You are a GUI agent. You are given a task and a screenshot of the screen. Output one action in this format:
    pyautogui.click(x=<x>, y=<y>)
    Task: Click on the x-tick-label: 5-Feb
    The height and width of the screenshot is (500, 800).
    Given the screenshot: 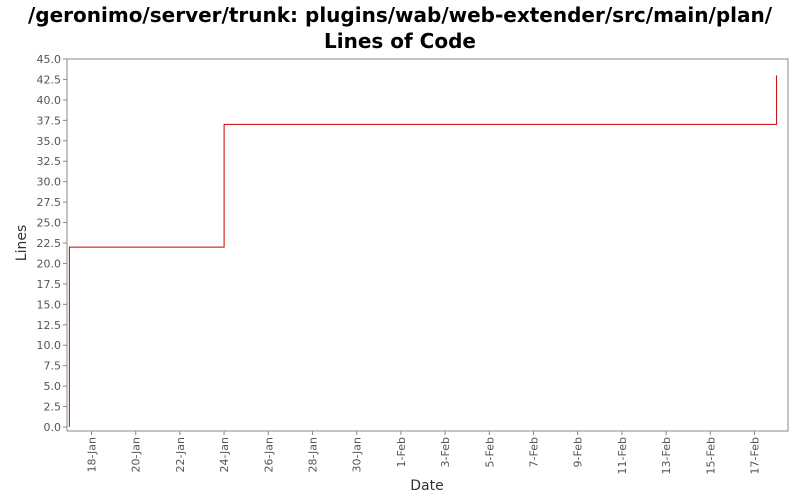 What is the action you would take?
    pyautogui.click(x=489, y=452)
    